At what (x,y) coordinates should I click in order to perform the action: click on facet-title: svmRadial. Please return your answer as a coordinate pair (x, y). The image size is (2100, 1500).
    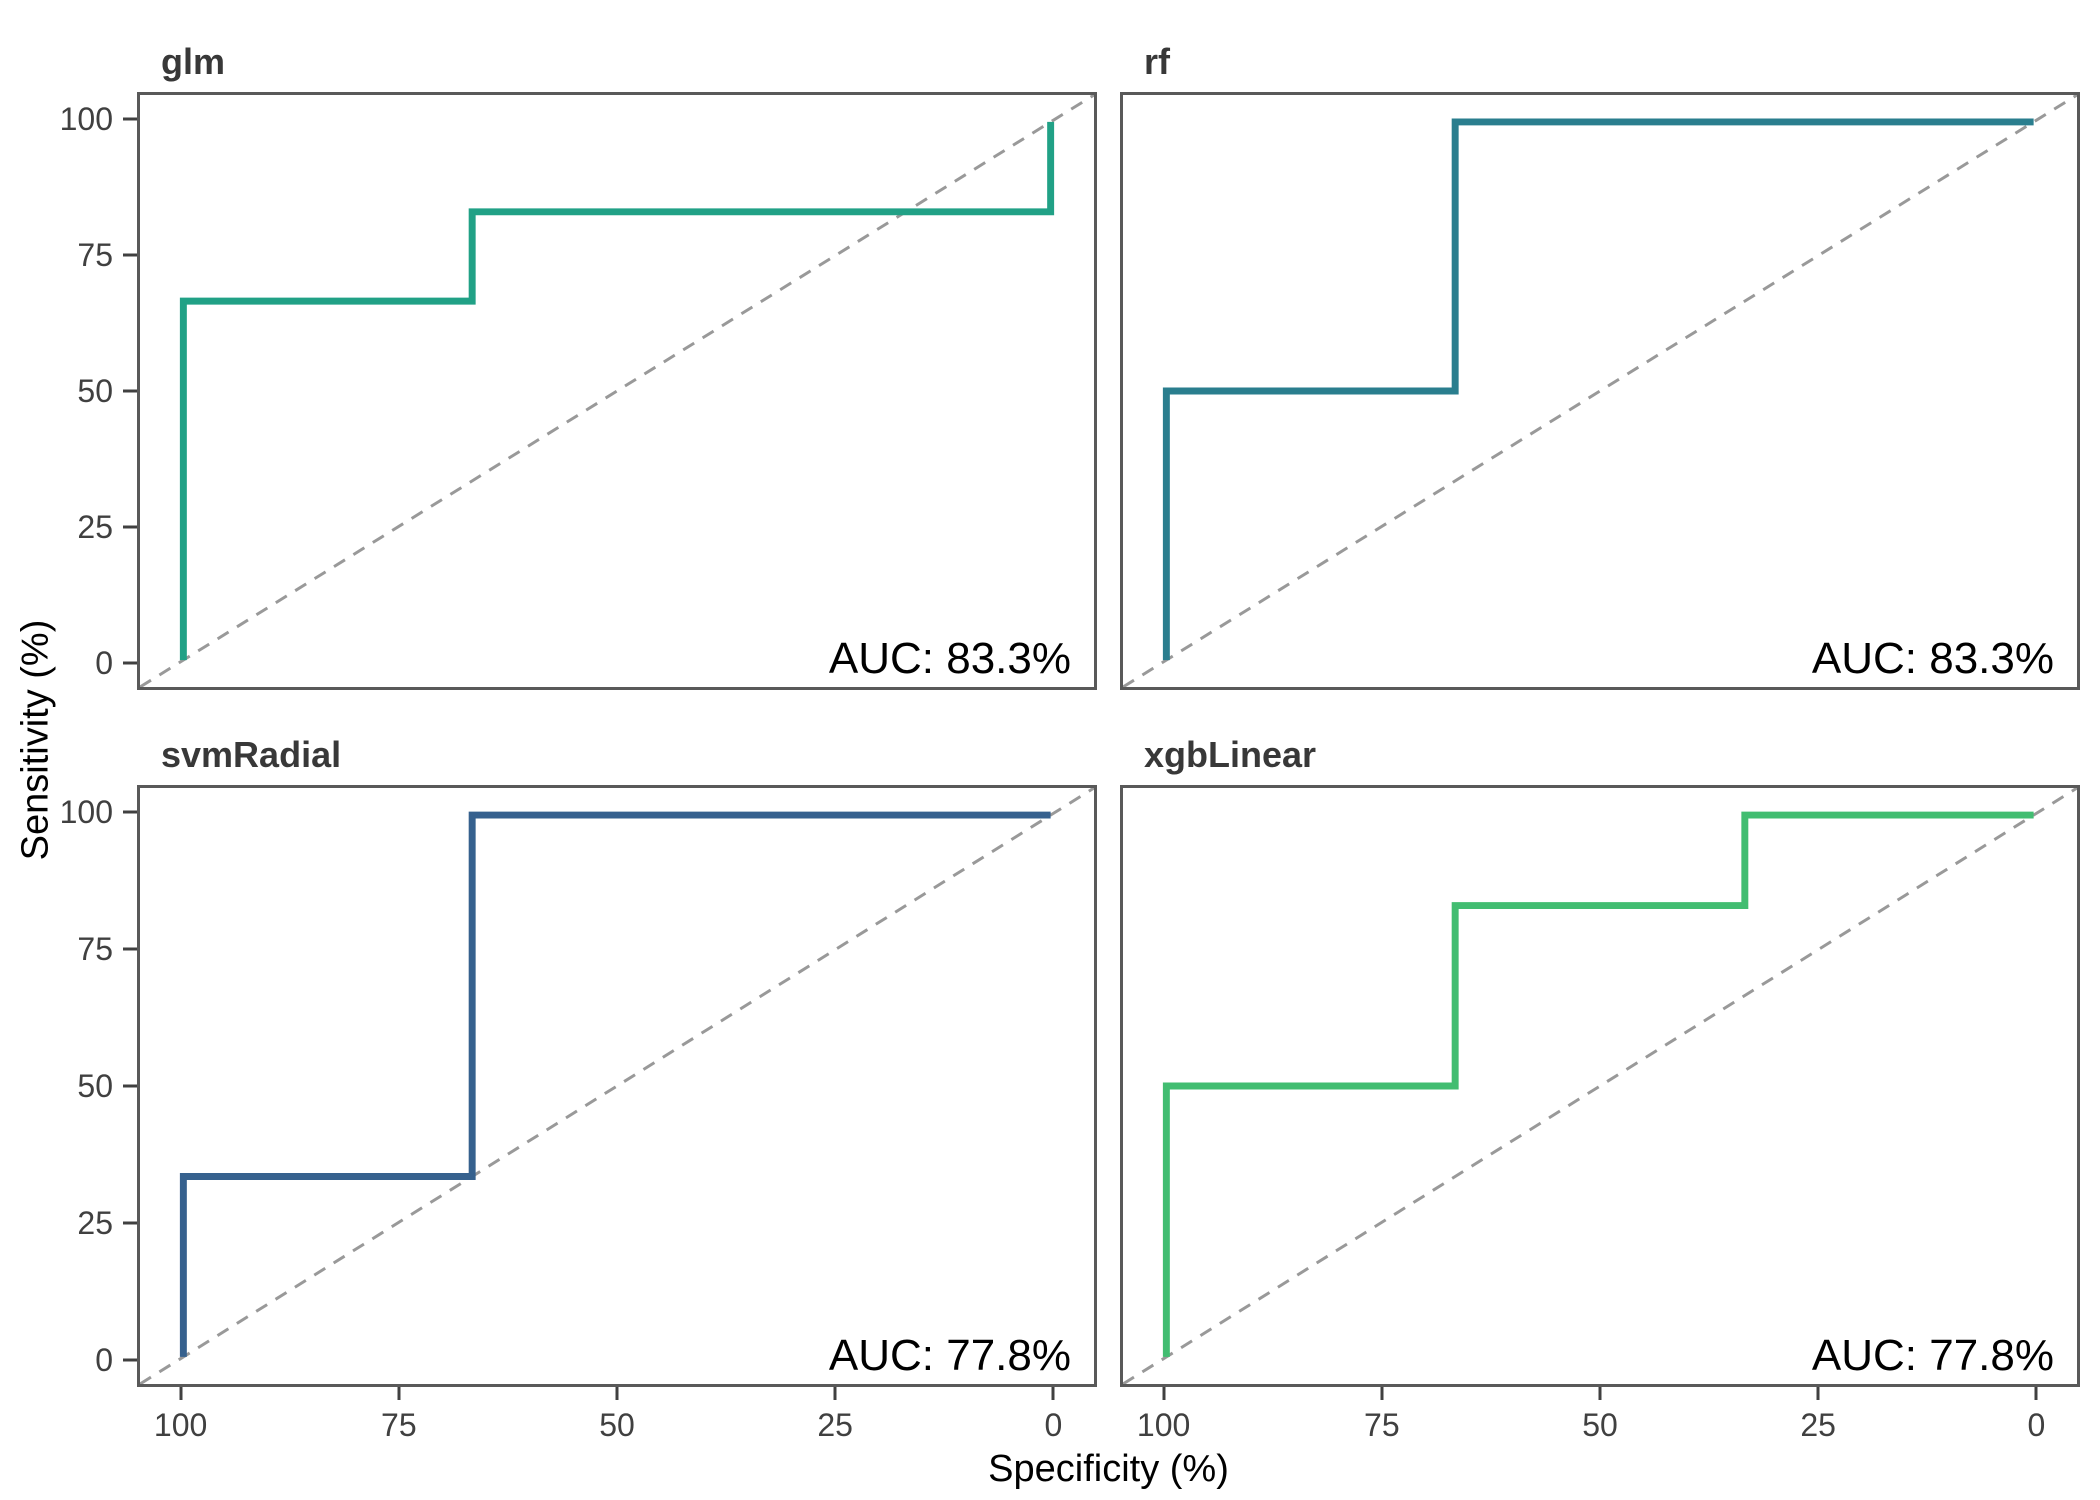
    Looking at the image, I should click on (251, 754).